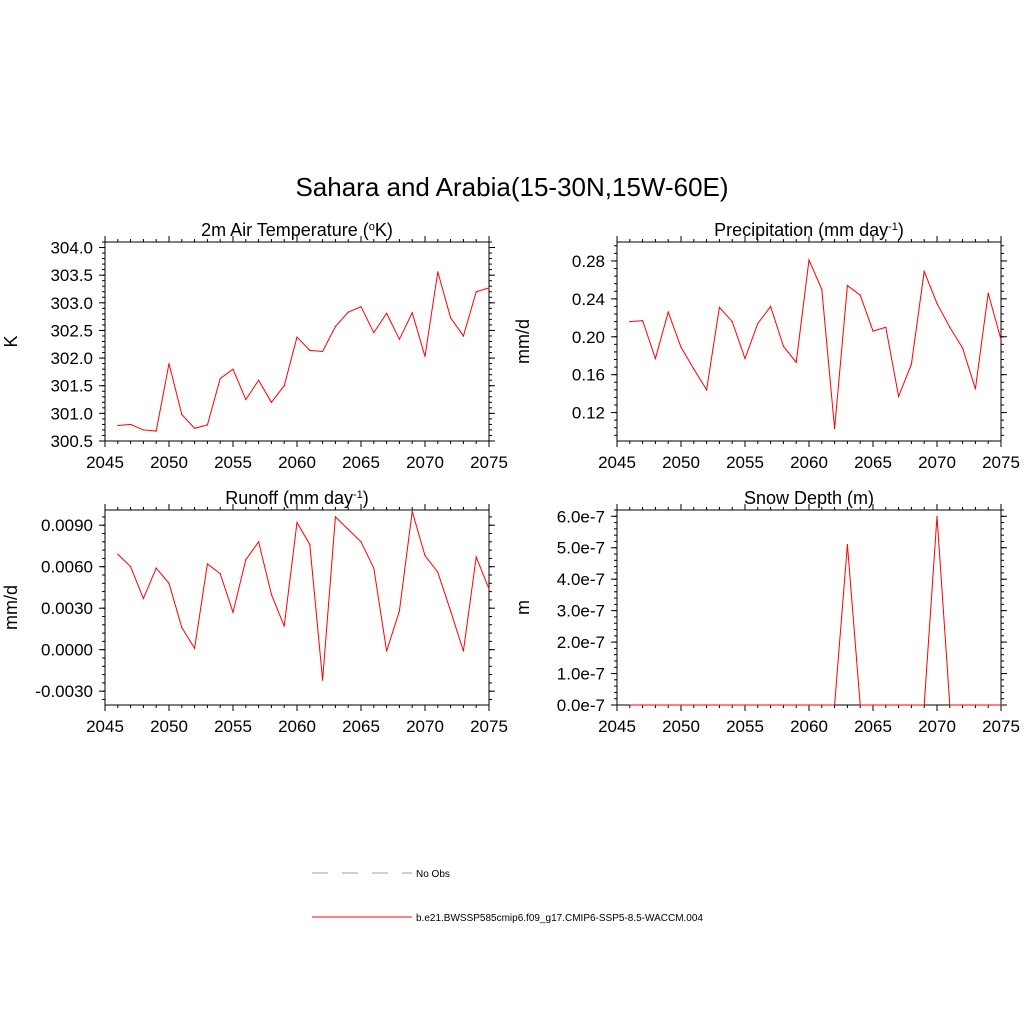 This screenshot has width=1024, height=1024. I want to click on y-tick-label: 301.5, so click(71, 386).